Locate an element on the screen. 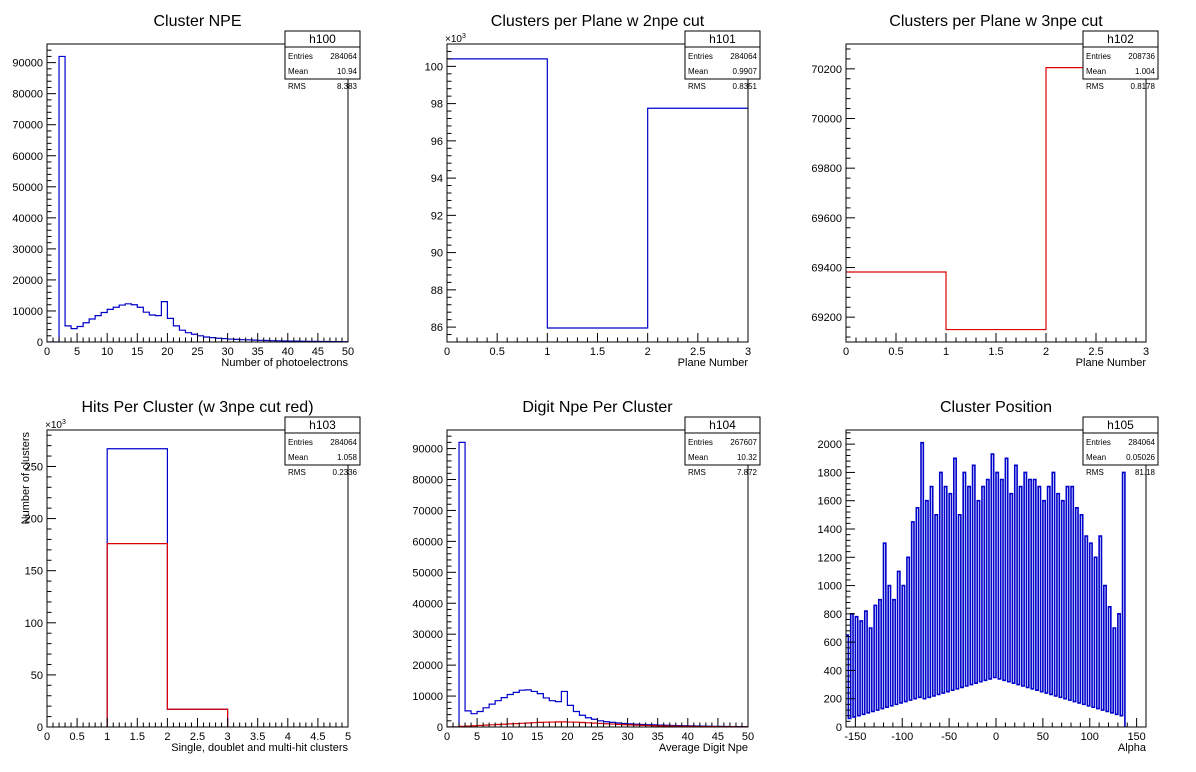 Image resolution: width=1196 pixels, height=772 pixels. x-axis-label: Alpha is located at coordinates (1132, 748).